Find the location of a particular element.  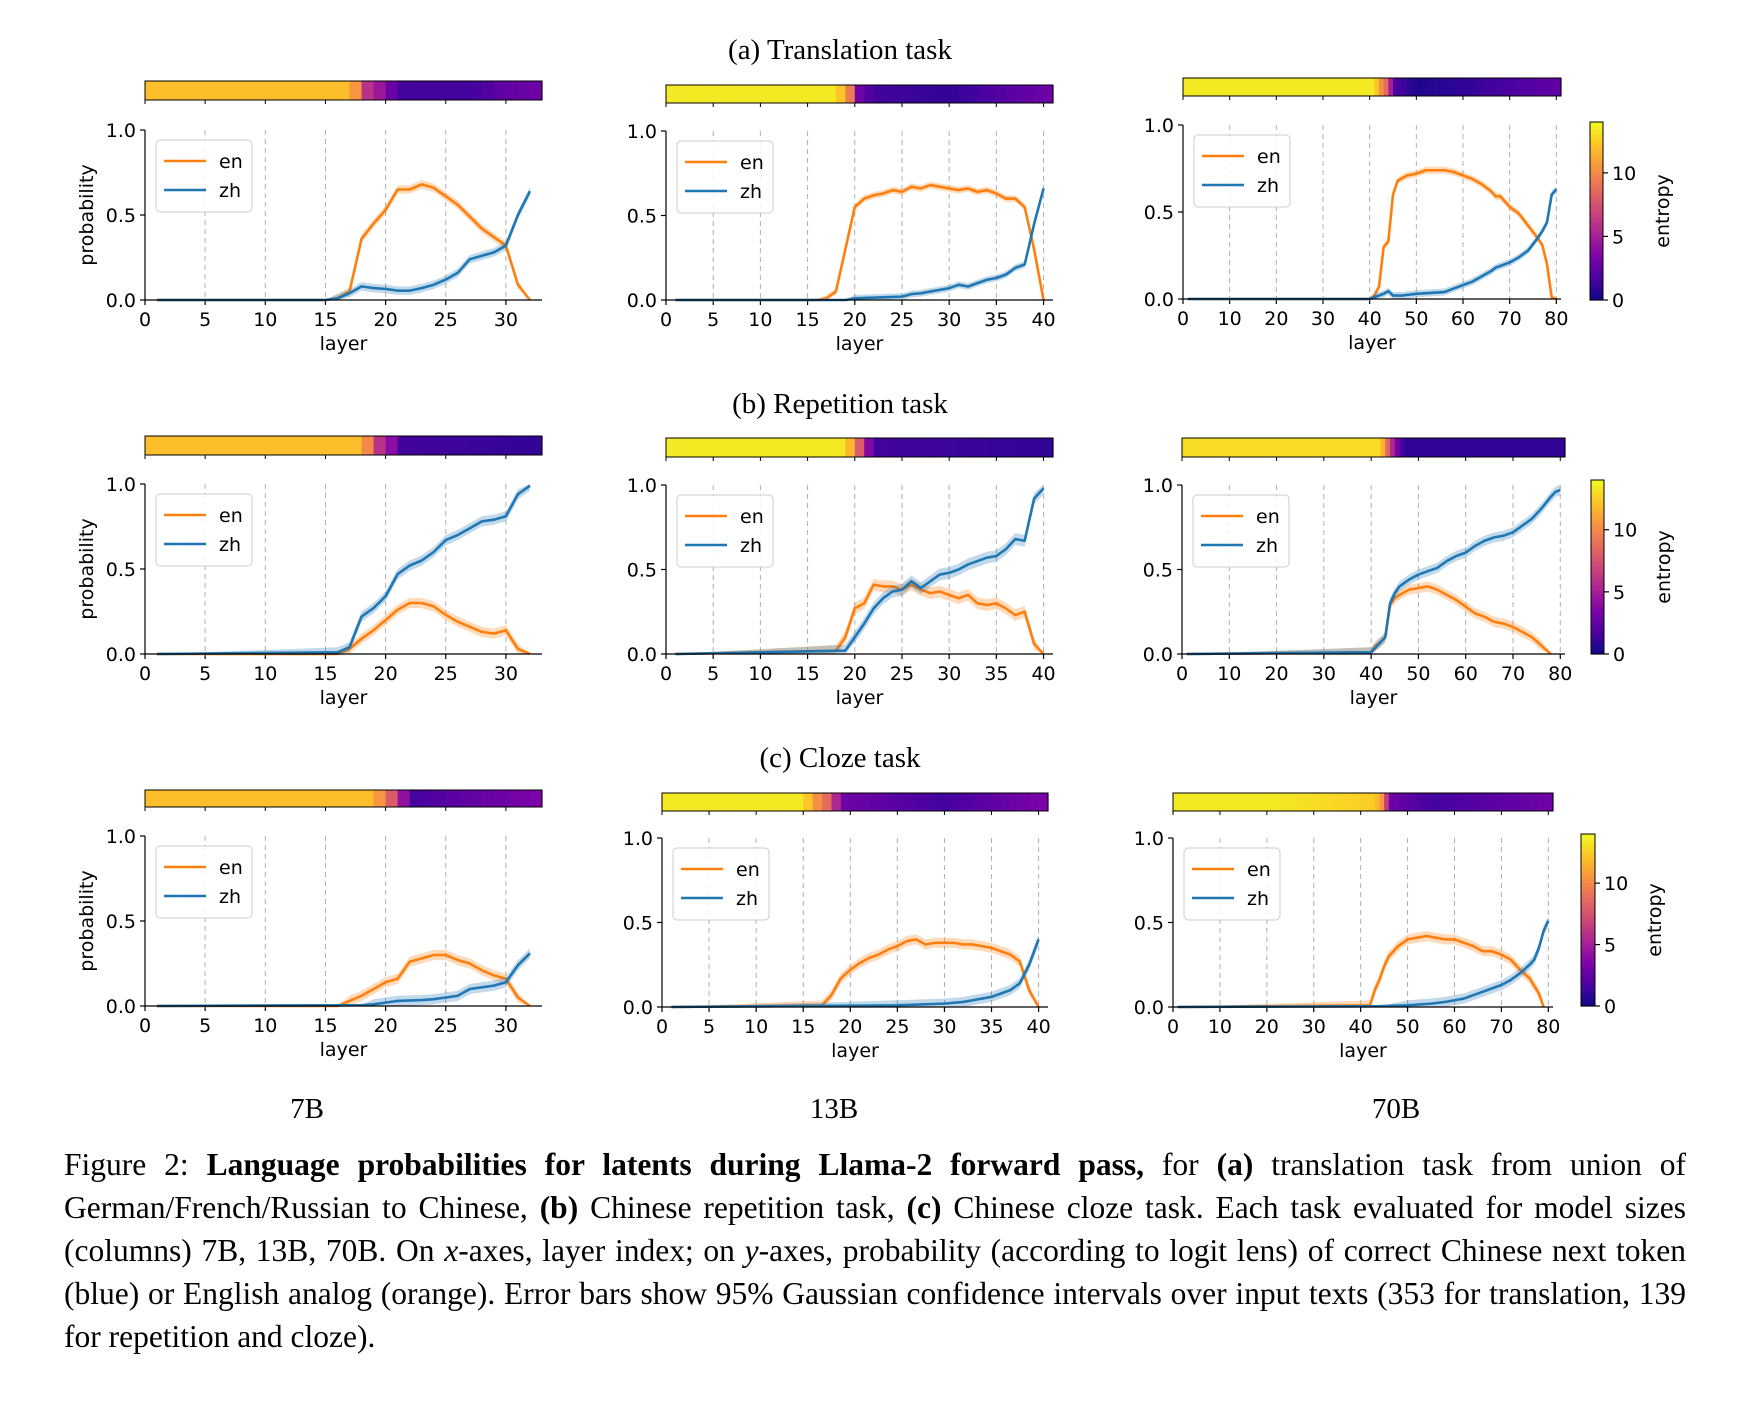

y-tick-label: 0.0 is located at coordinates (121, 655).